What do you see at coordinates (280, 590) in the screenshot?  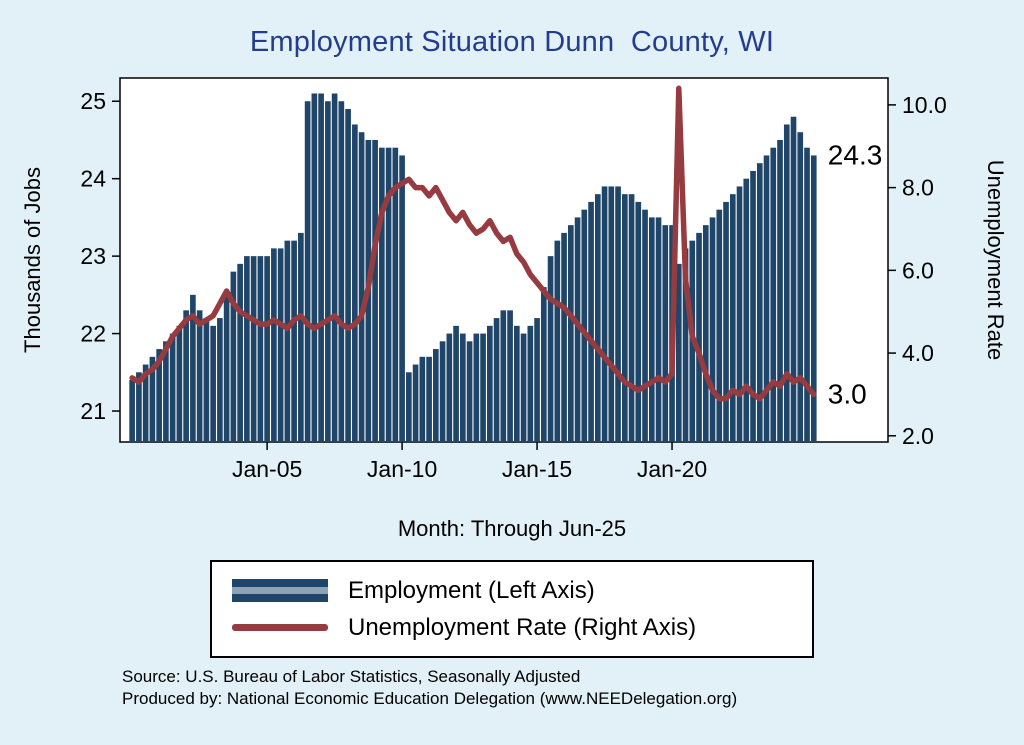 I see `employment-bar-swatch` at bounding box center [280, 590].